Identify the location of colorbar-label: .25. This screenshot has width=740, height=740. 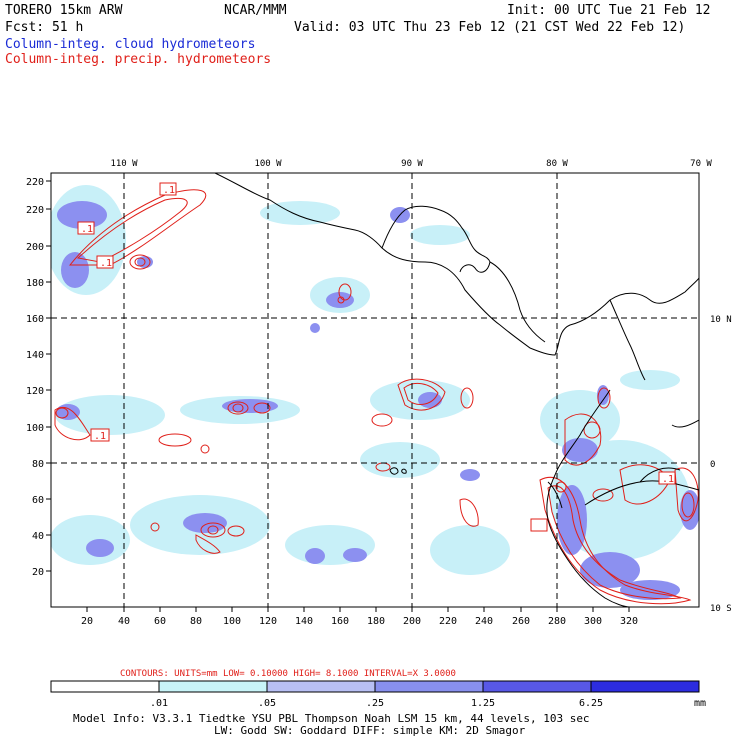
(375, 703).